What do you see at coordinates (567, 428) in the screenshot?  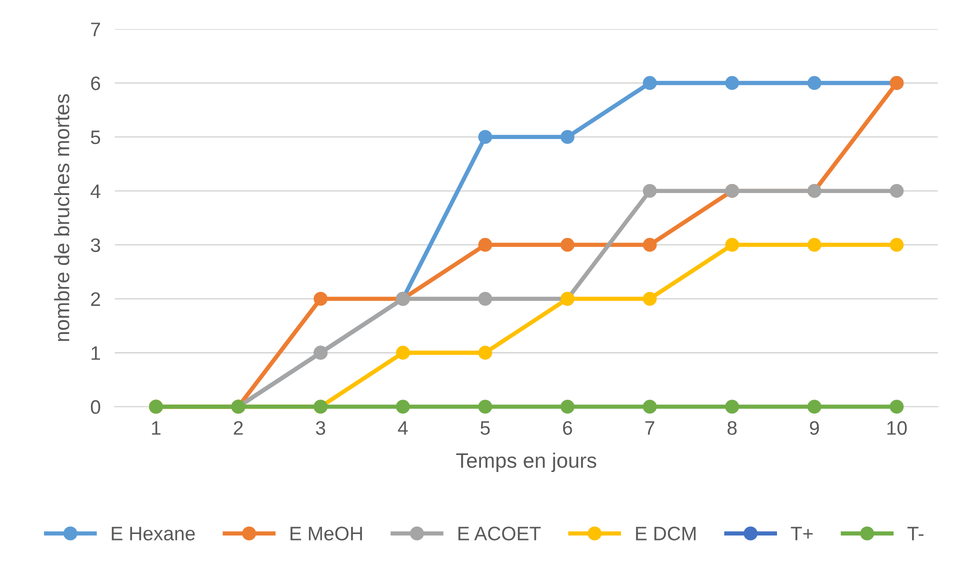 I see `x-tick-label: 6` at bounding box center [567, 428].